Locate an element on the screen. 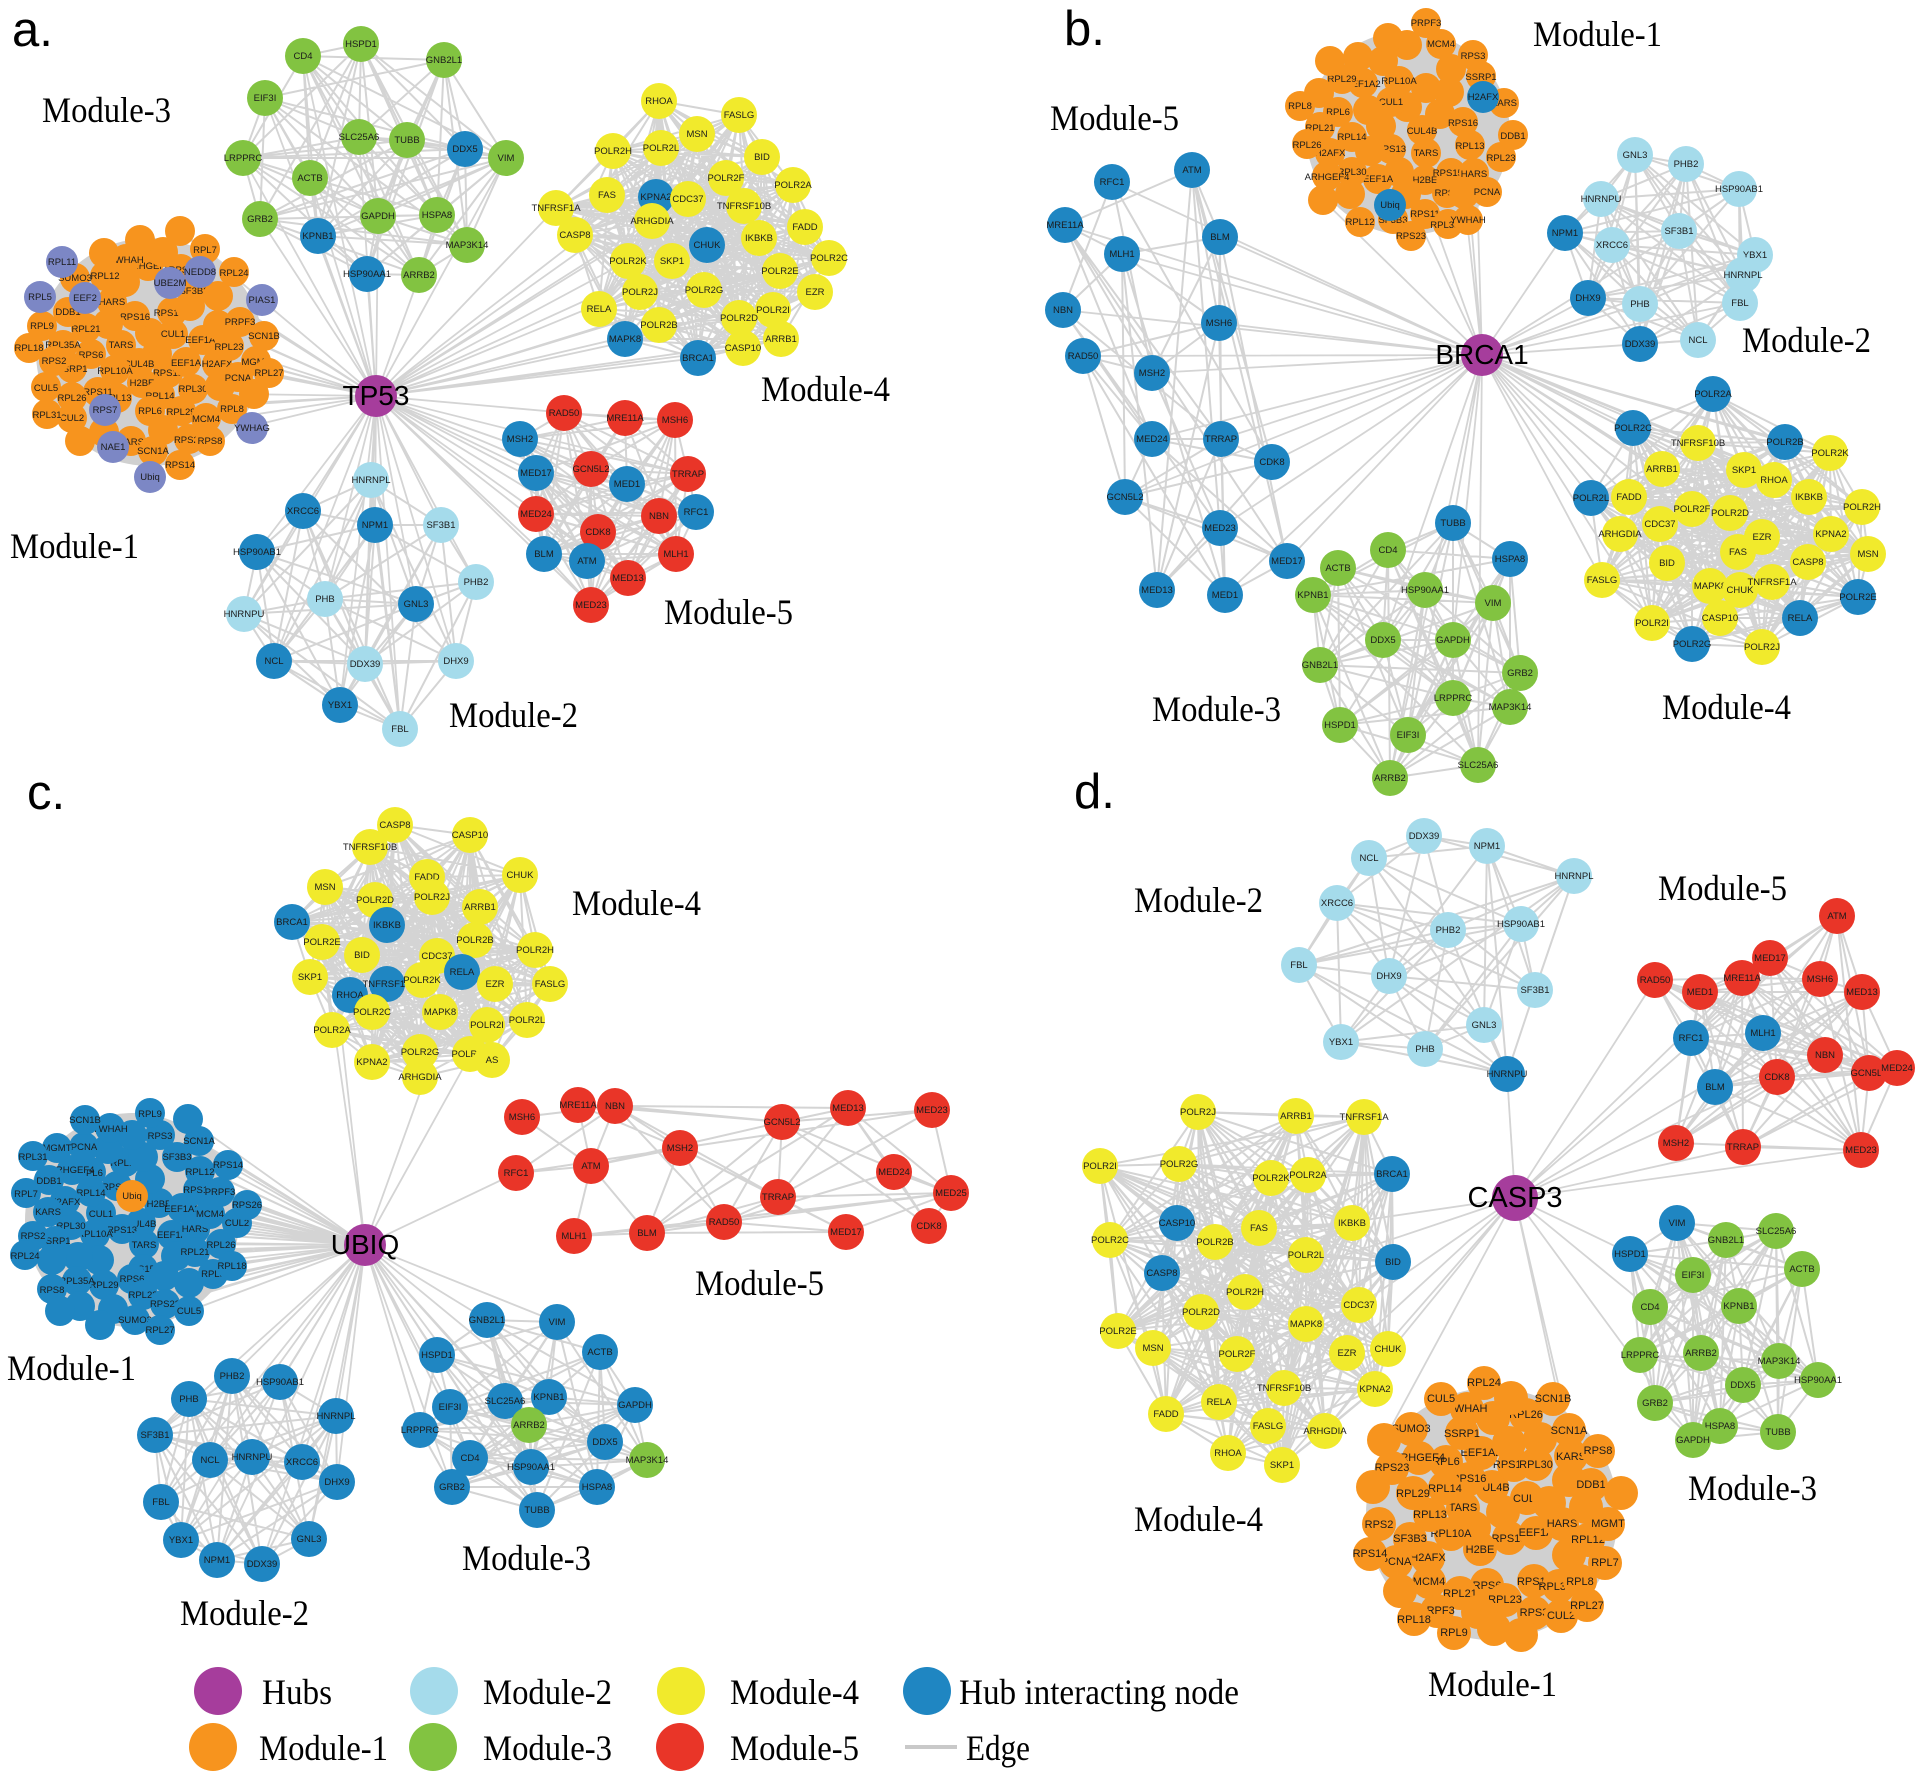  svg-text: H2AFX is located at coordinates (1483, 97).